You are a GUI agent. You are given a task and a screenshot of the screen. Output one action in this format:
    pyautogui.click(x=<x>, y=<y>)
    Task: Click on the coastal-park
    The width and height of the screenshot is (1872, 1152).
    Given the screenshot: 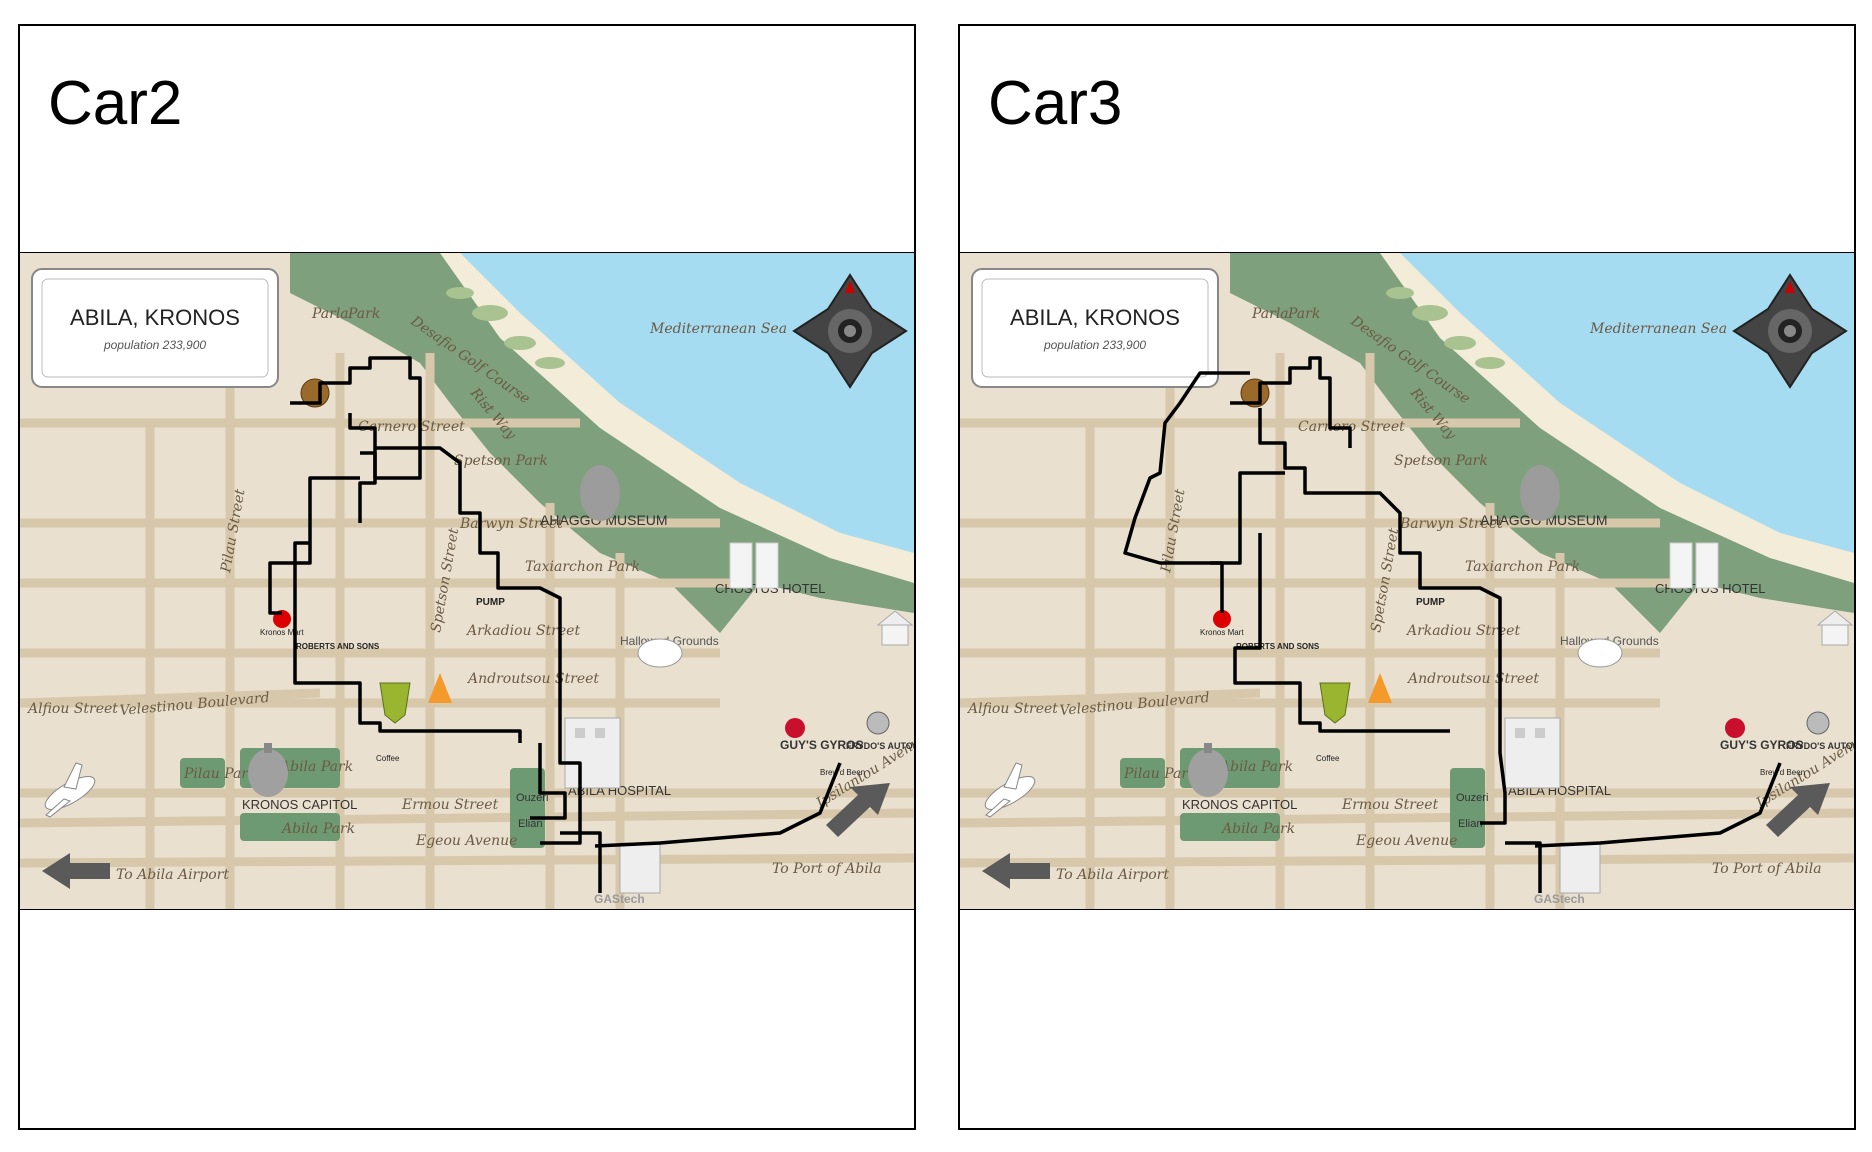 What is the action you would take?
    pyautogui.click(x=1542, y=443)
    